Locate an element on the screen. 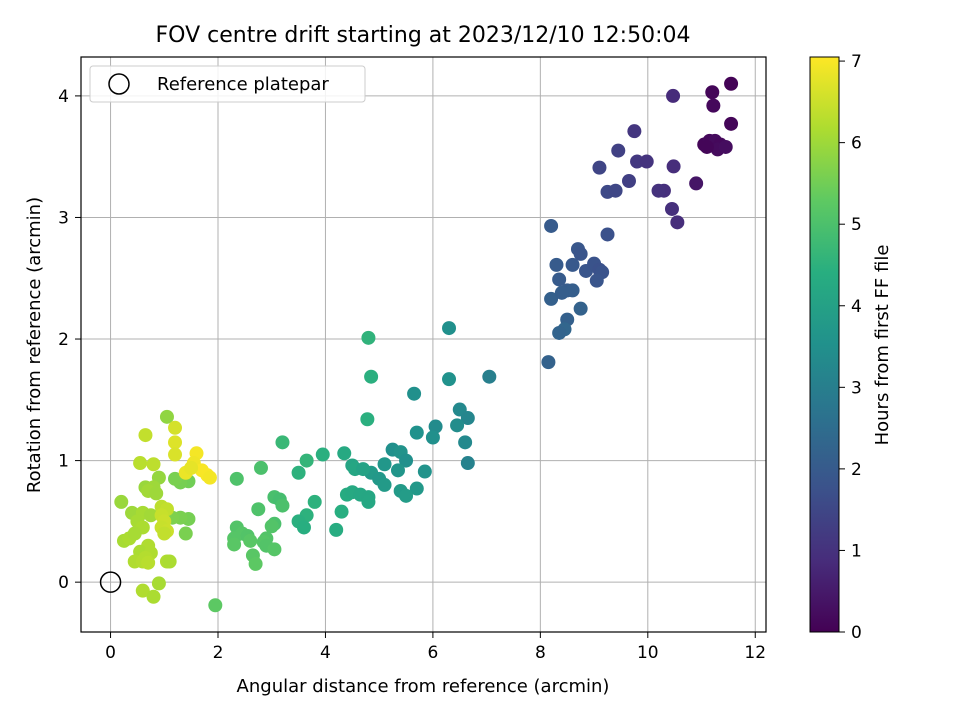 The height and width of the screenshot is (720, 960). x-tick-label: 4 is located at coordinates (325, 653).